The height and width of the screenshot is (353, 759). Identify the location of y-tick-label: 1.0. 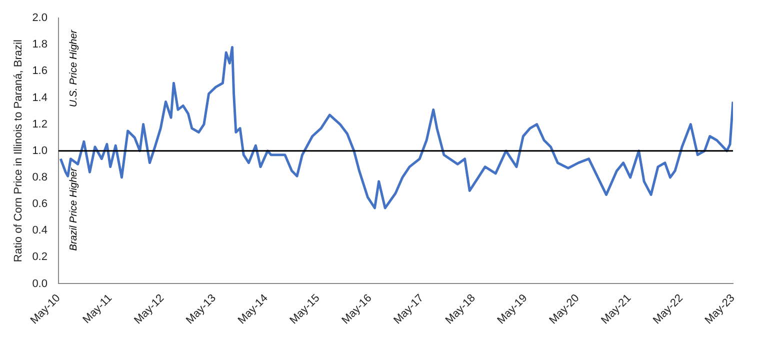
(40, 150).